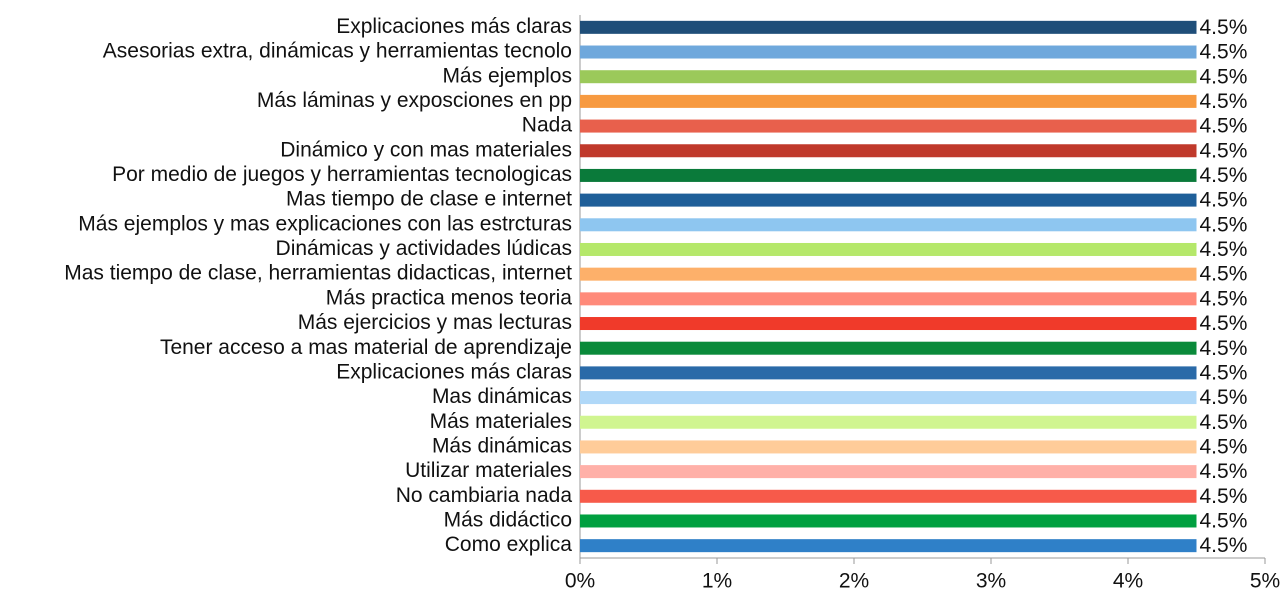  What do you see at coordinates (580, 581) in the screenshot?
I see `x-tick-label: 0%` at bounding box center [580, 581].